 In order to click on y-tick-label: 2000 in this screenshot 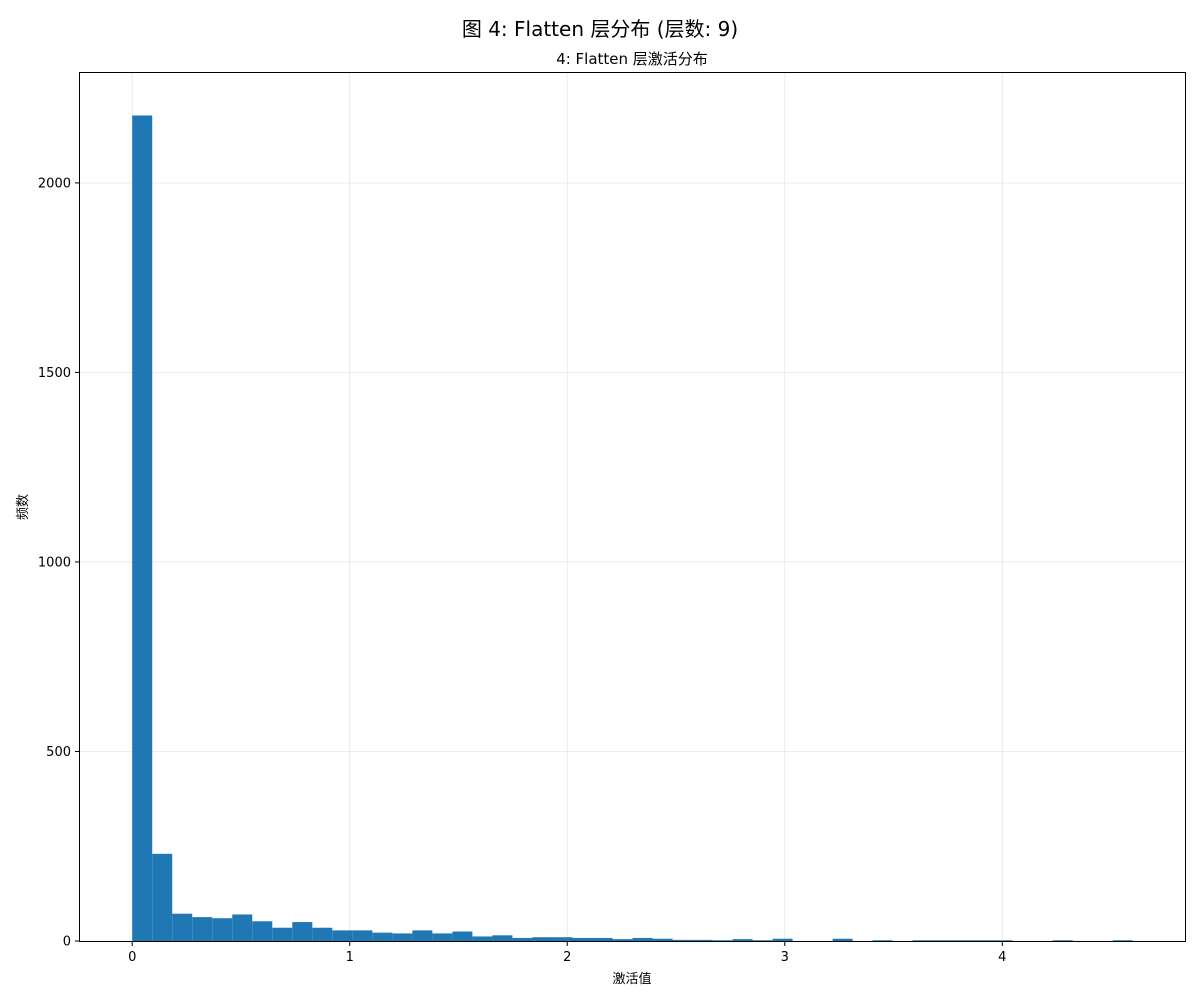, I will do `click(54, 183)`.